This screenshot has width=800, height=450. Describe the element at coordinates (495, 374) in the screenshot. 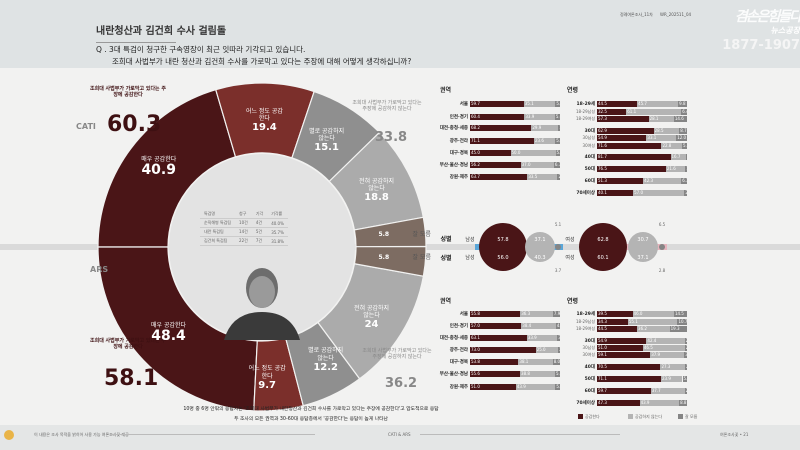

I see `bar-agree: 55.6` at that location.